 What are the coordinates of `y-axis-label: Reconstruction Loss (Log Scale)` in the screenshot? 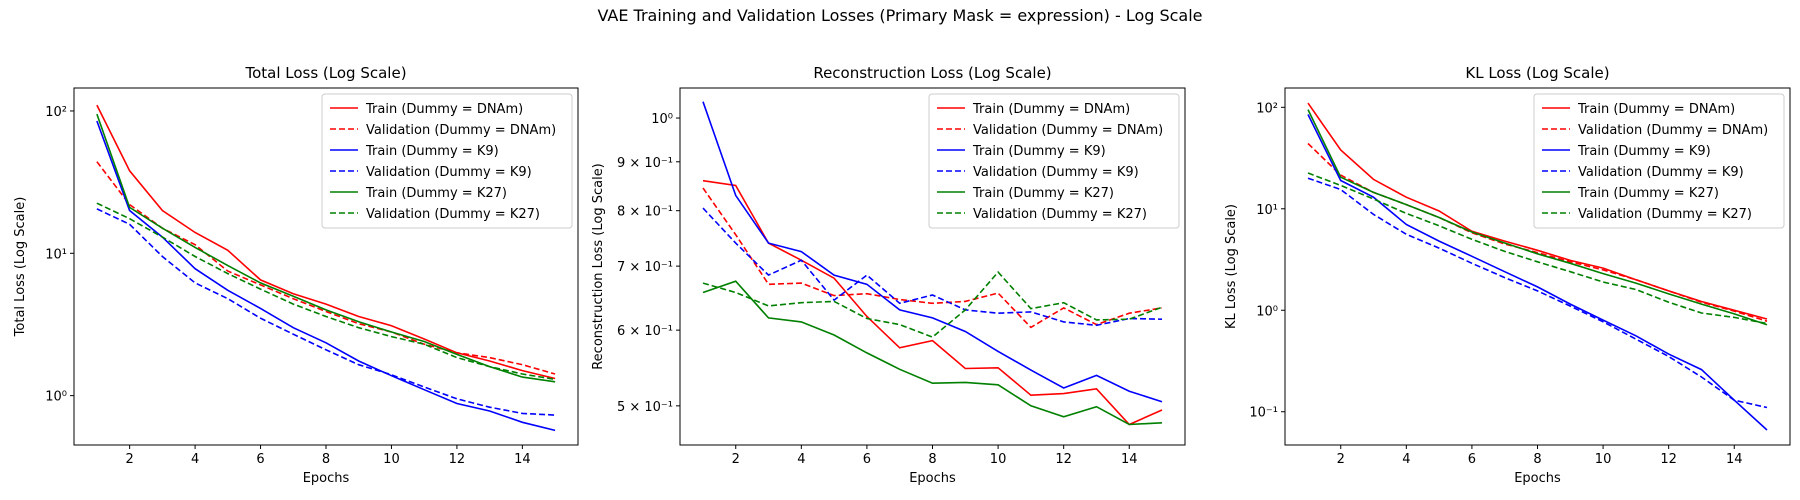 It's located at (598, 266).